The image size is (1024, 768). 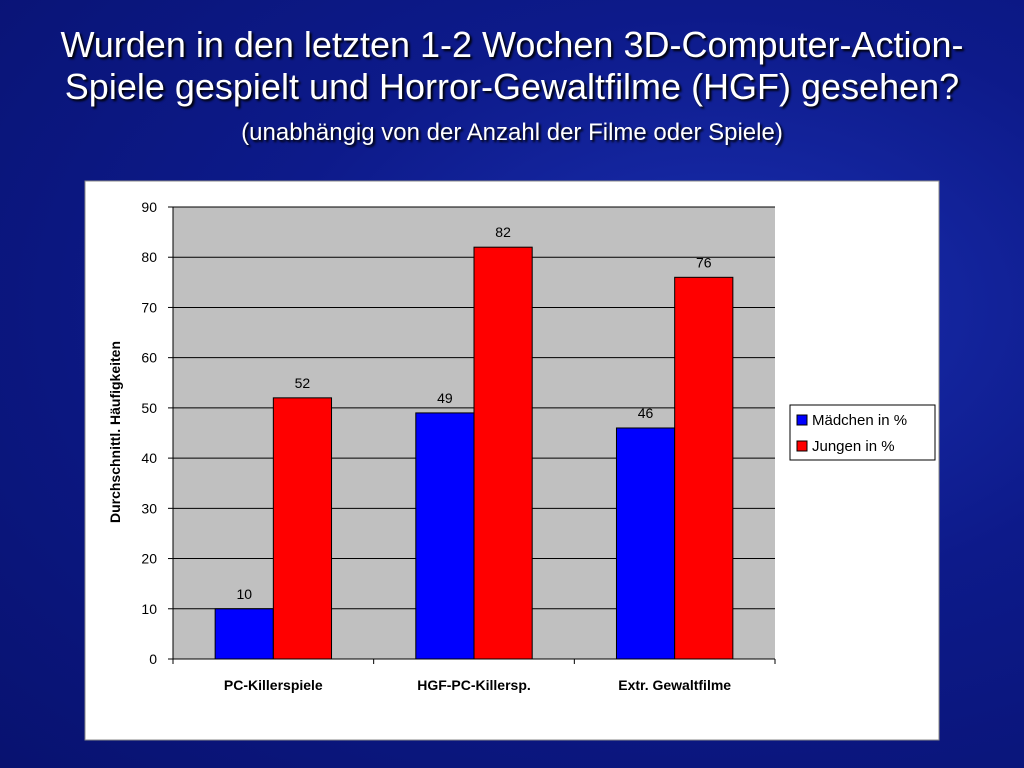 I want to click on y-tick-label: 60, so click(x=149, y=358).